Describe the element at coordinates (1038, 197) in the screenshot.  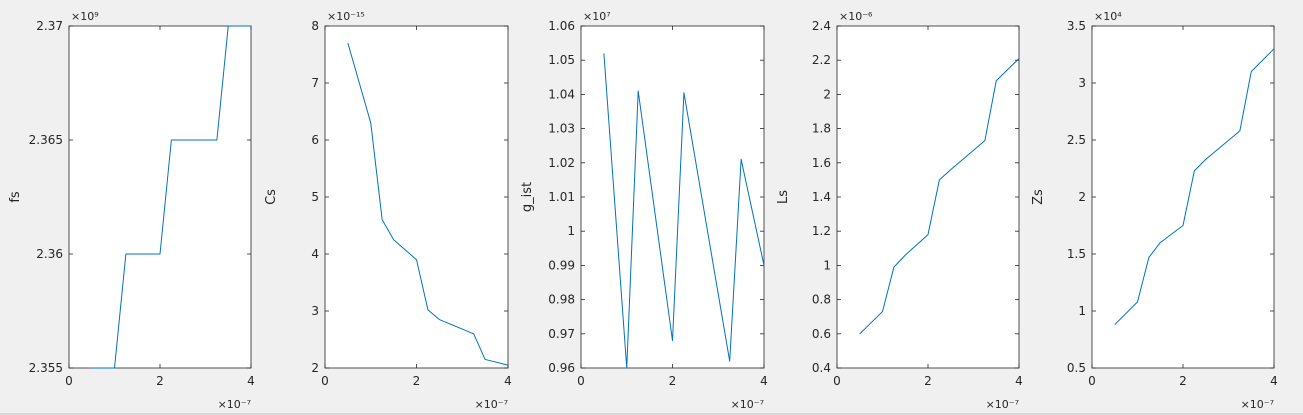
I see `y-axis-label: Zs` at that location.